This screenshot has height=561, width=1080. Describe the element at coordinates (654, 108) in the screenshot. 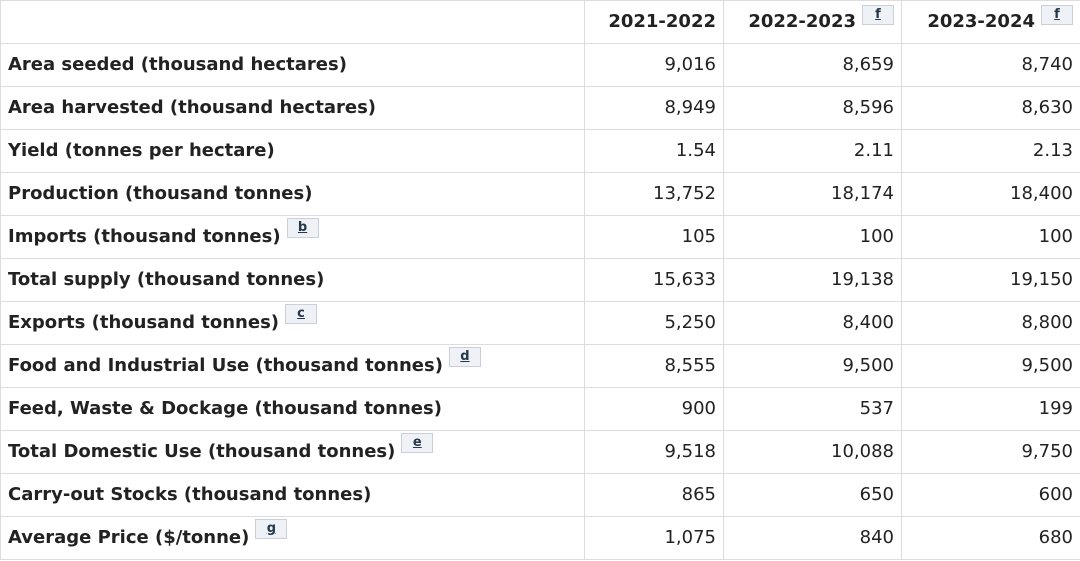

I see `value-cell: 8,949` at that location.